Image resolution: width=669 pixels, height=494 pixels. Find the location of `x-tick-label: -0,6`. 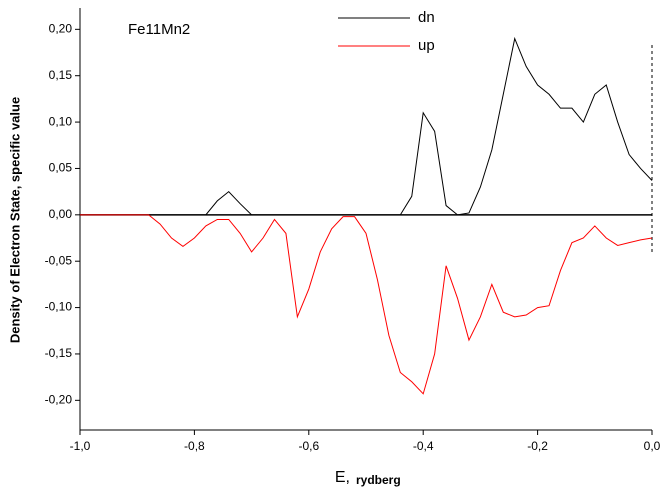

x-tick-label: -0,6 is located at coordinates (308, 446).